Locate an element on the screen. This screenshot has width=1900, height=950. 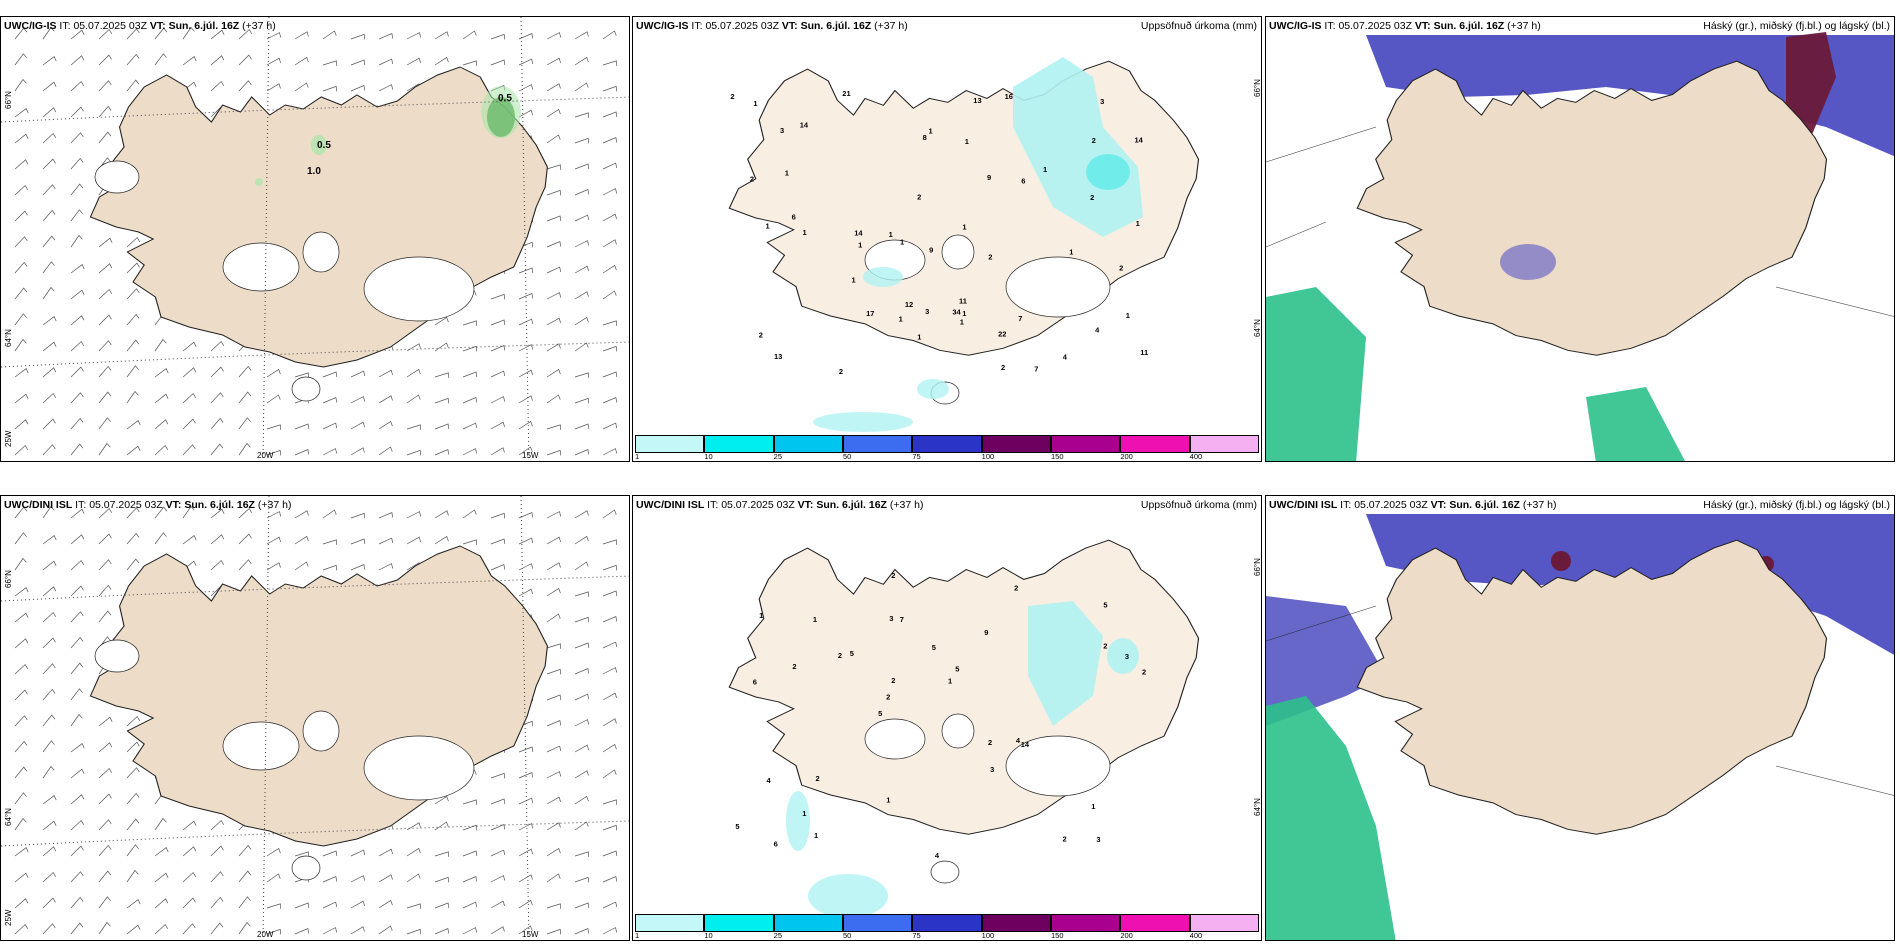
precip-value: 12 is located at coordinates (909, 304).